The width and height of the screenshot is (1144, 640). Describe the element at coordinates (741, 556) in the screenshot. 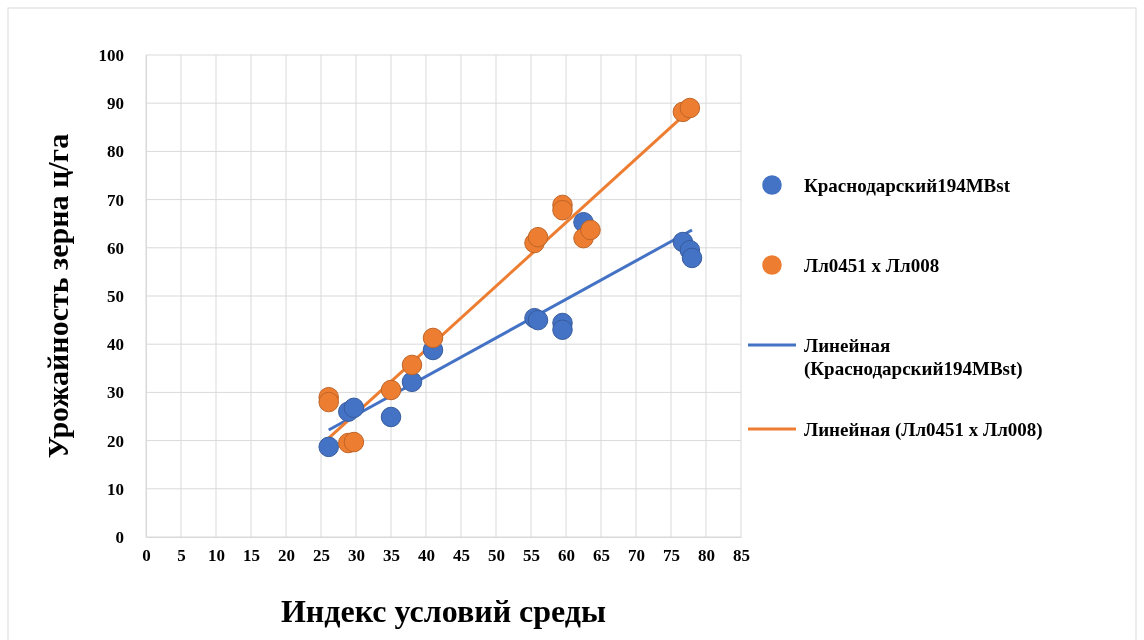

I see `x-tick-label: 85` at that location.